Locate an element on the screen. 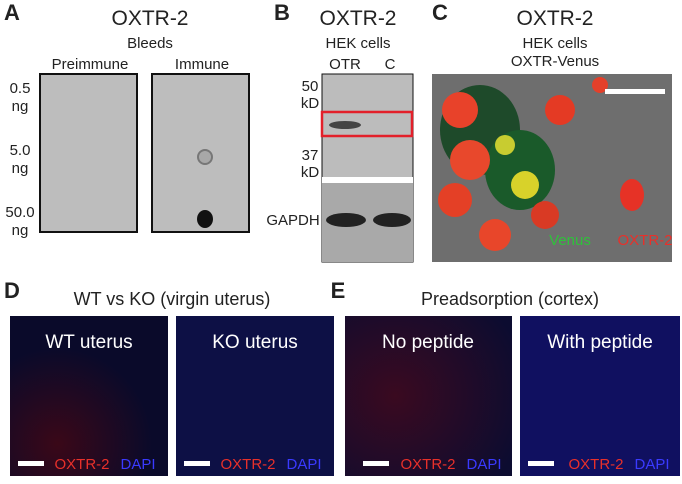 The width and height of the screenshot is (682, 484). panel-letter: B is located at coordinates (282, 12).